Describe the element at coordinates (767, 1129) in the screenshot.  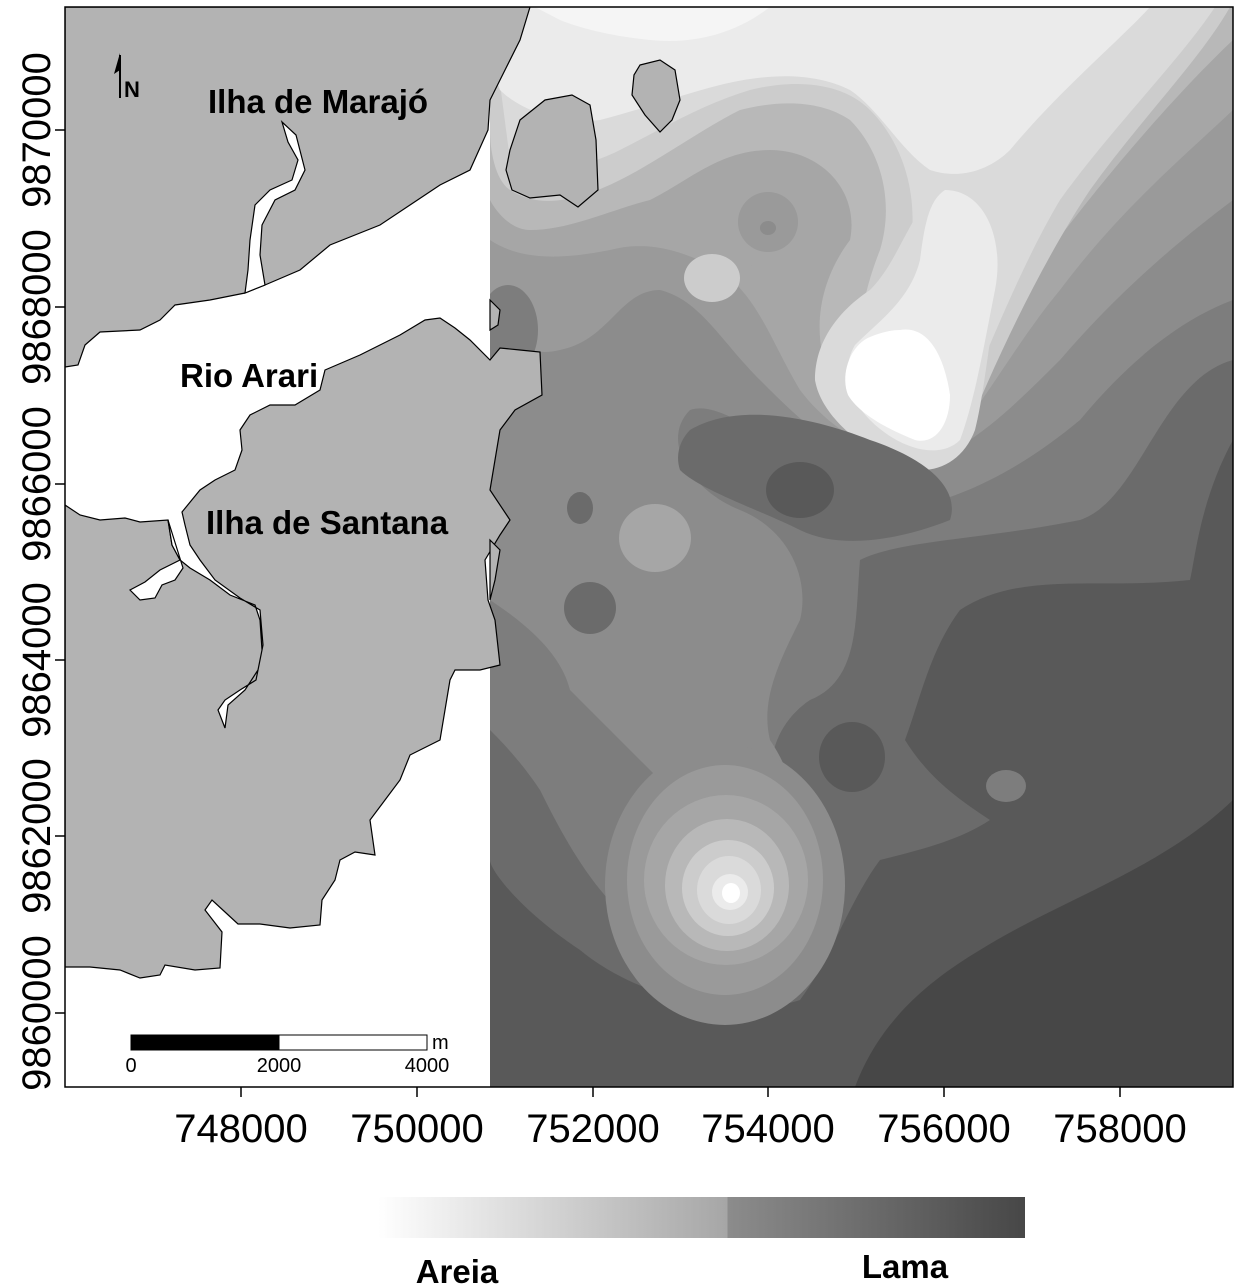
I see `x-tick-label: 754000` at that location.